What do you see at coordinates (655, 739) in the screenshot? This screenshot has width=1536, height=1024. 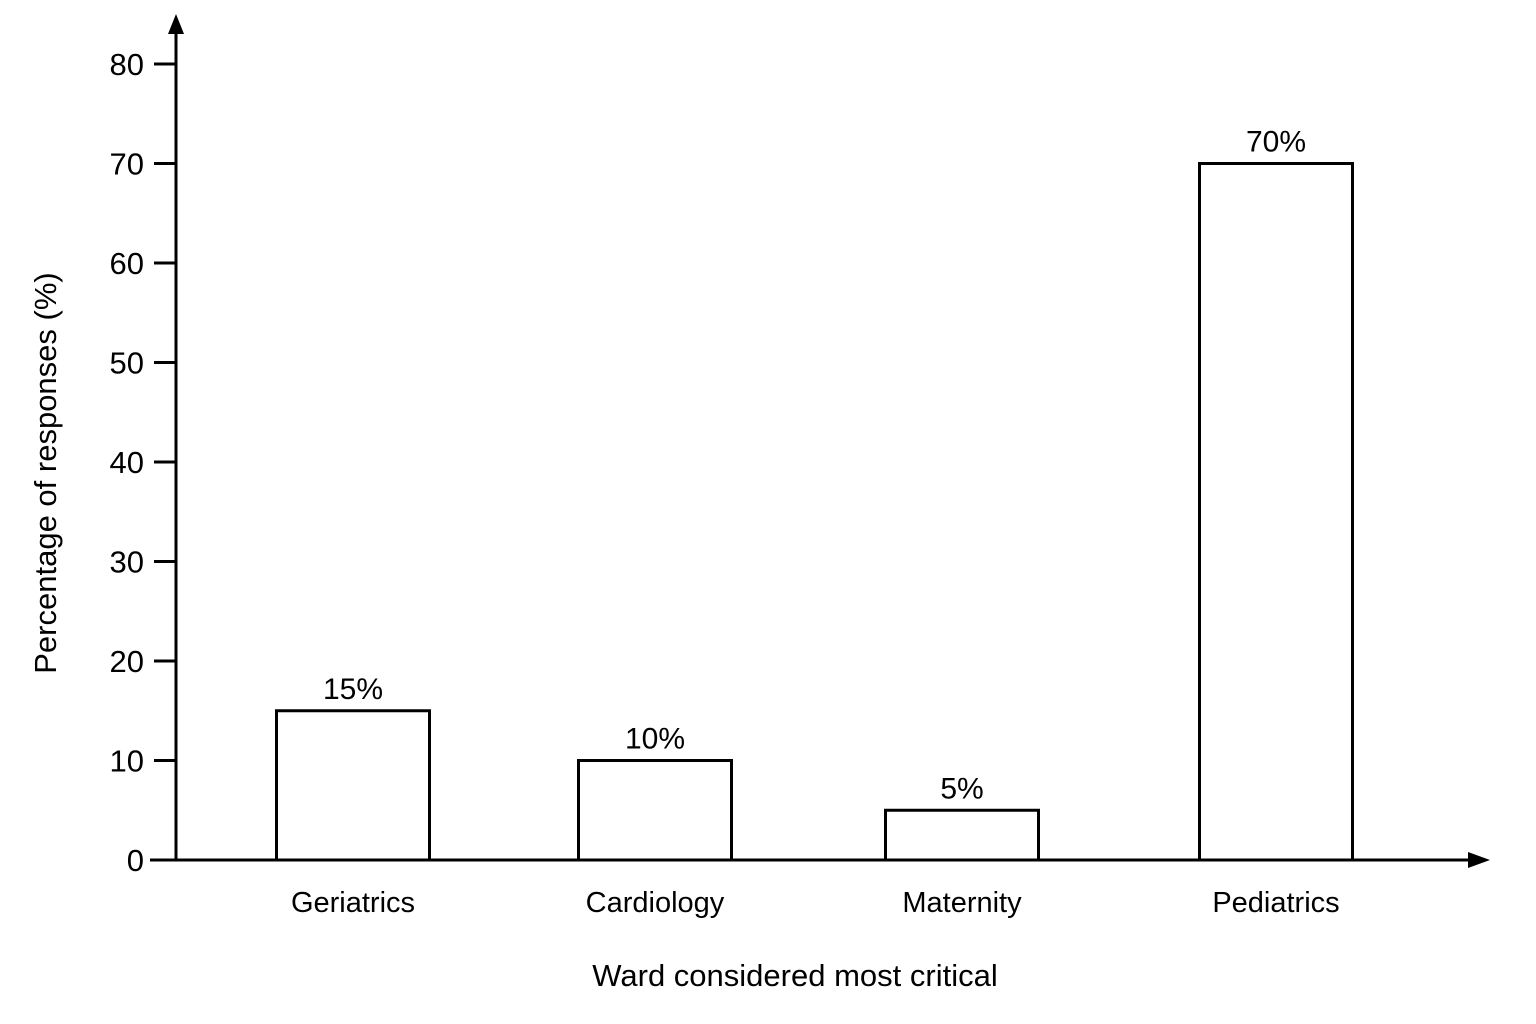 I see `data-label-cardiology: 10%` at bounding box center [655, 739].